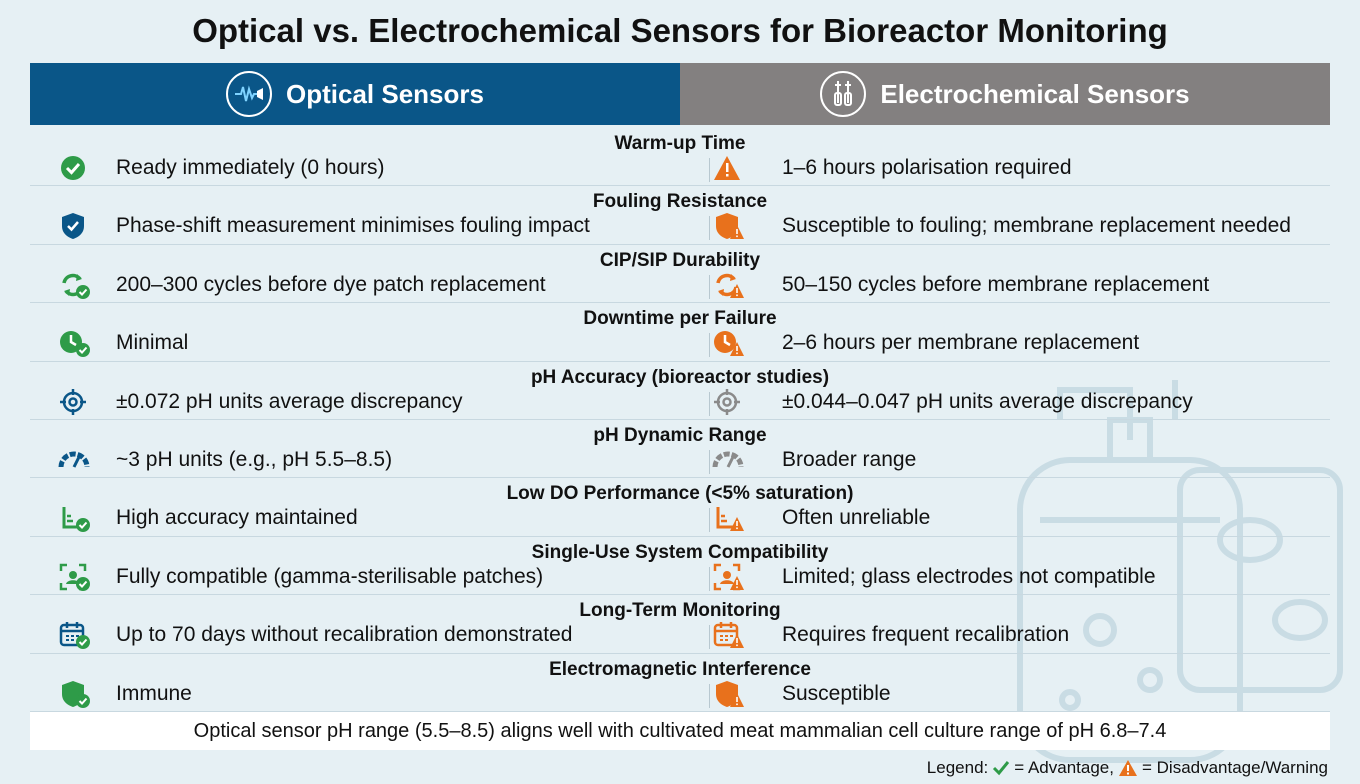  I want to click on single-use-check-icon, so click(74, 577).